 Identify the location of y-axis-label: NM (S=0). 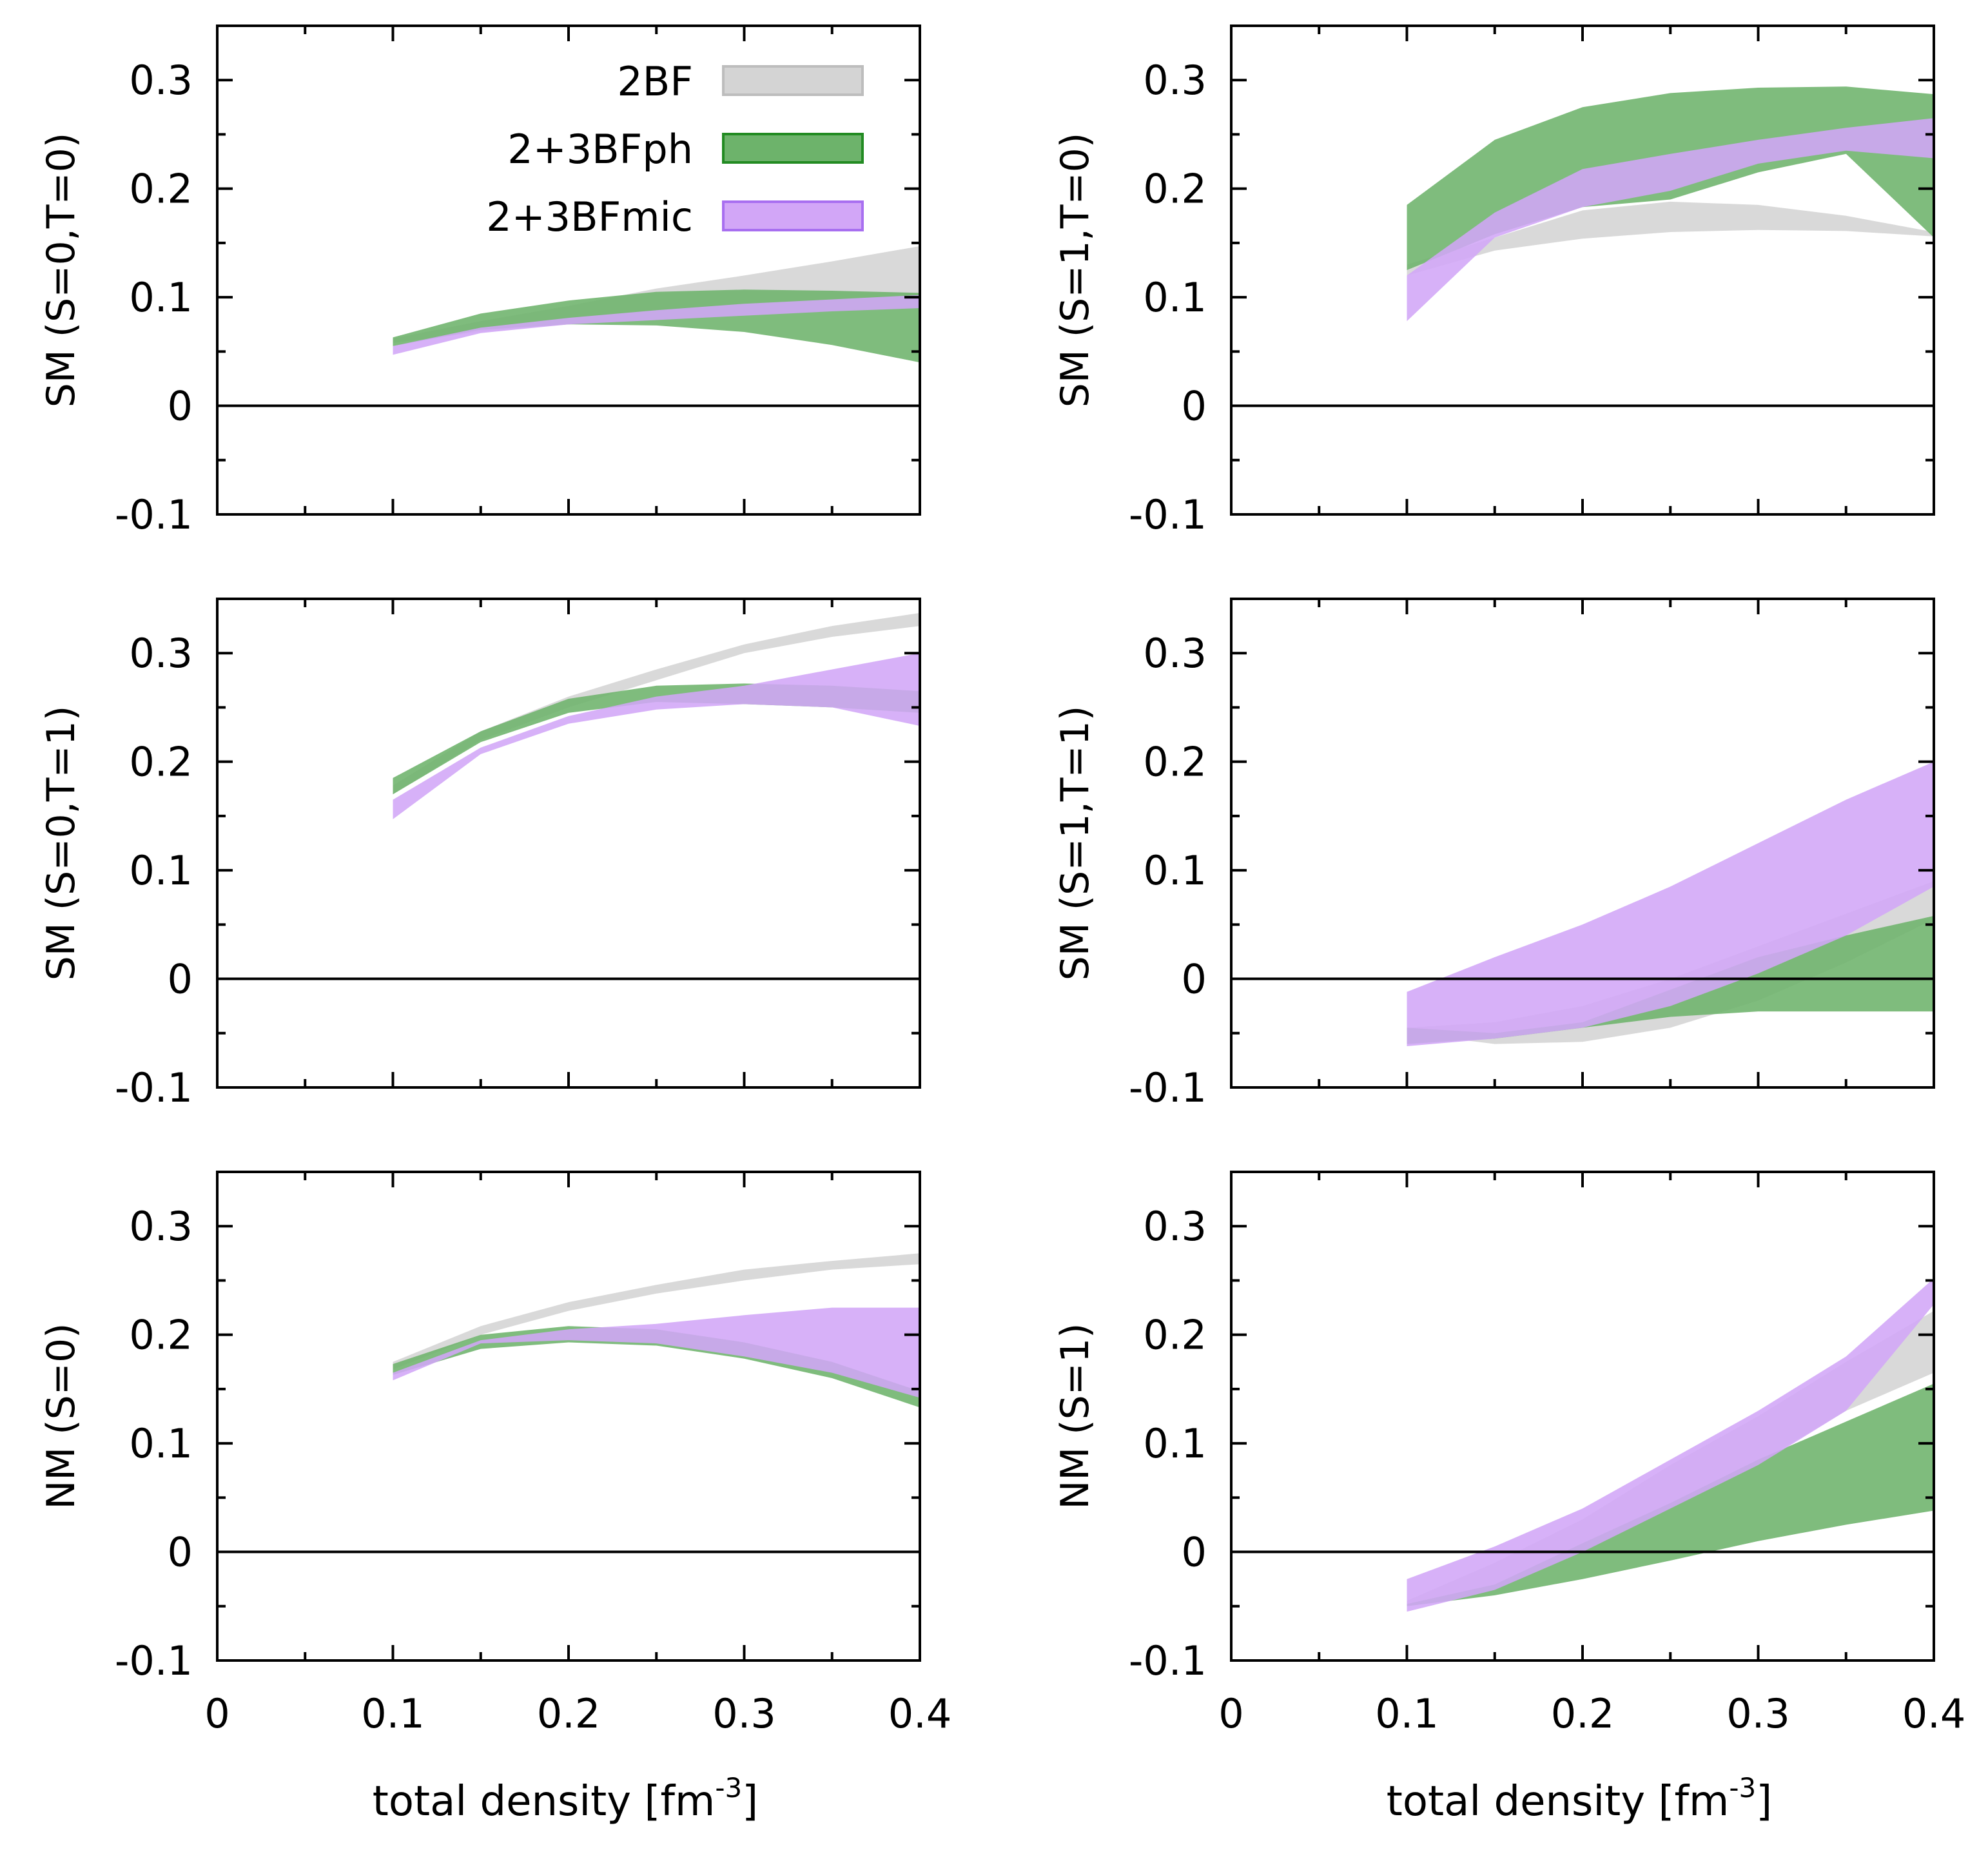
(62, 1416).